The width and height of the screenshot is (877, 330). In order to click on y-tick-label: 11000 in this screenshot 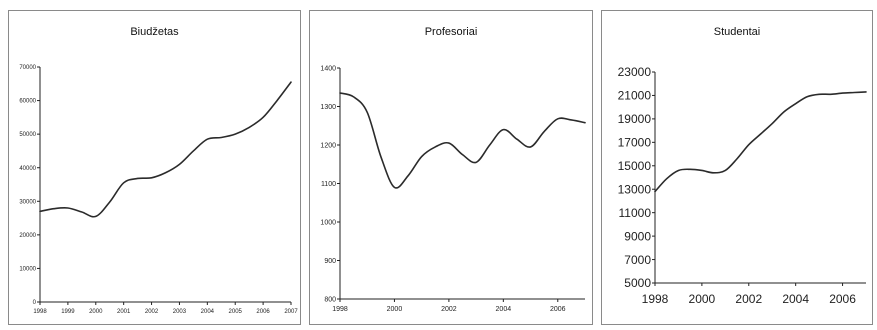, I will do `click(635, 213)`.